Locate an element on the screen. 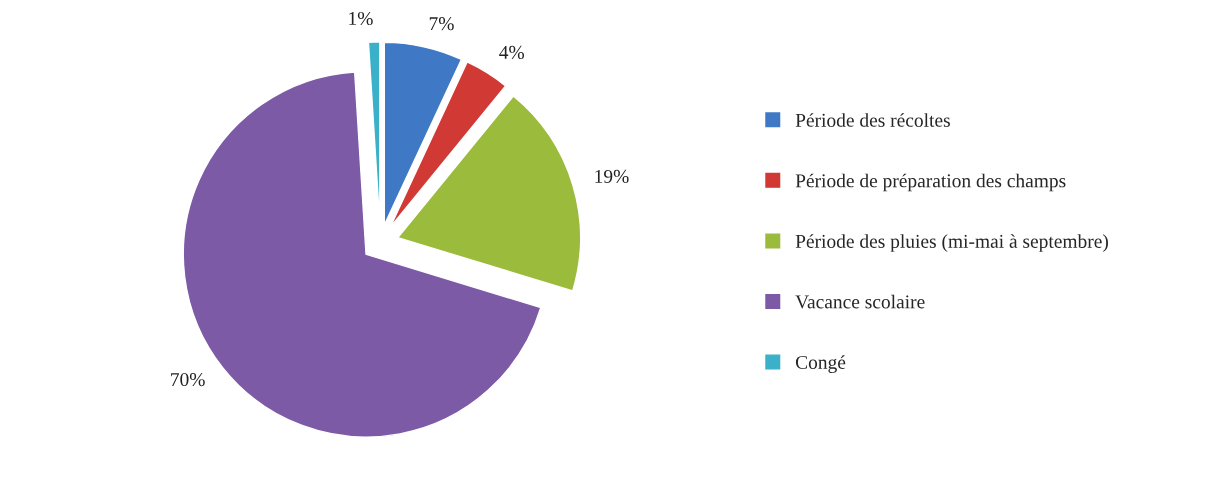 The height and width of the screenshot is (486, 1227). data-label: 1% is located at coordinates (361, 18).